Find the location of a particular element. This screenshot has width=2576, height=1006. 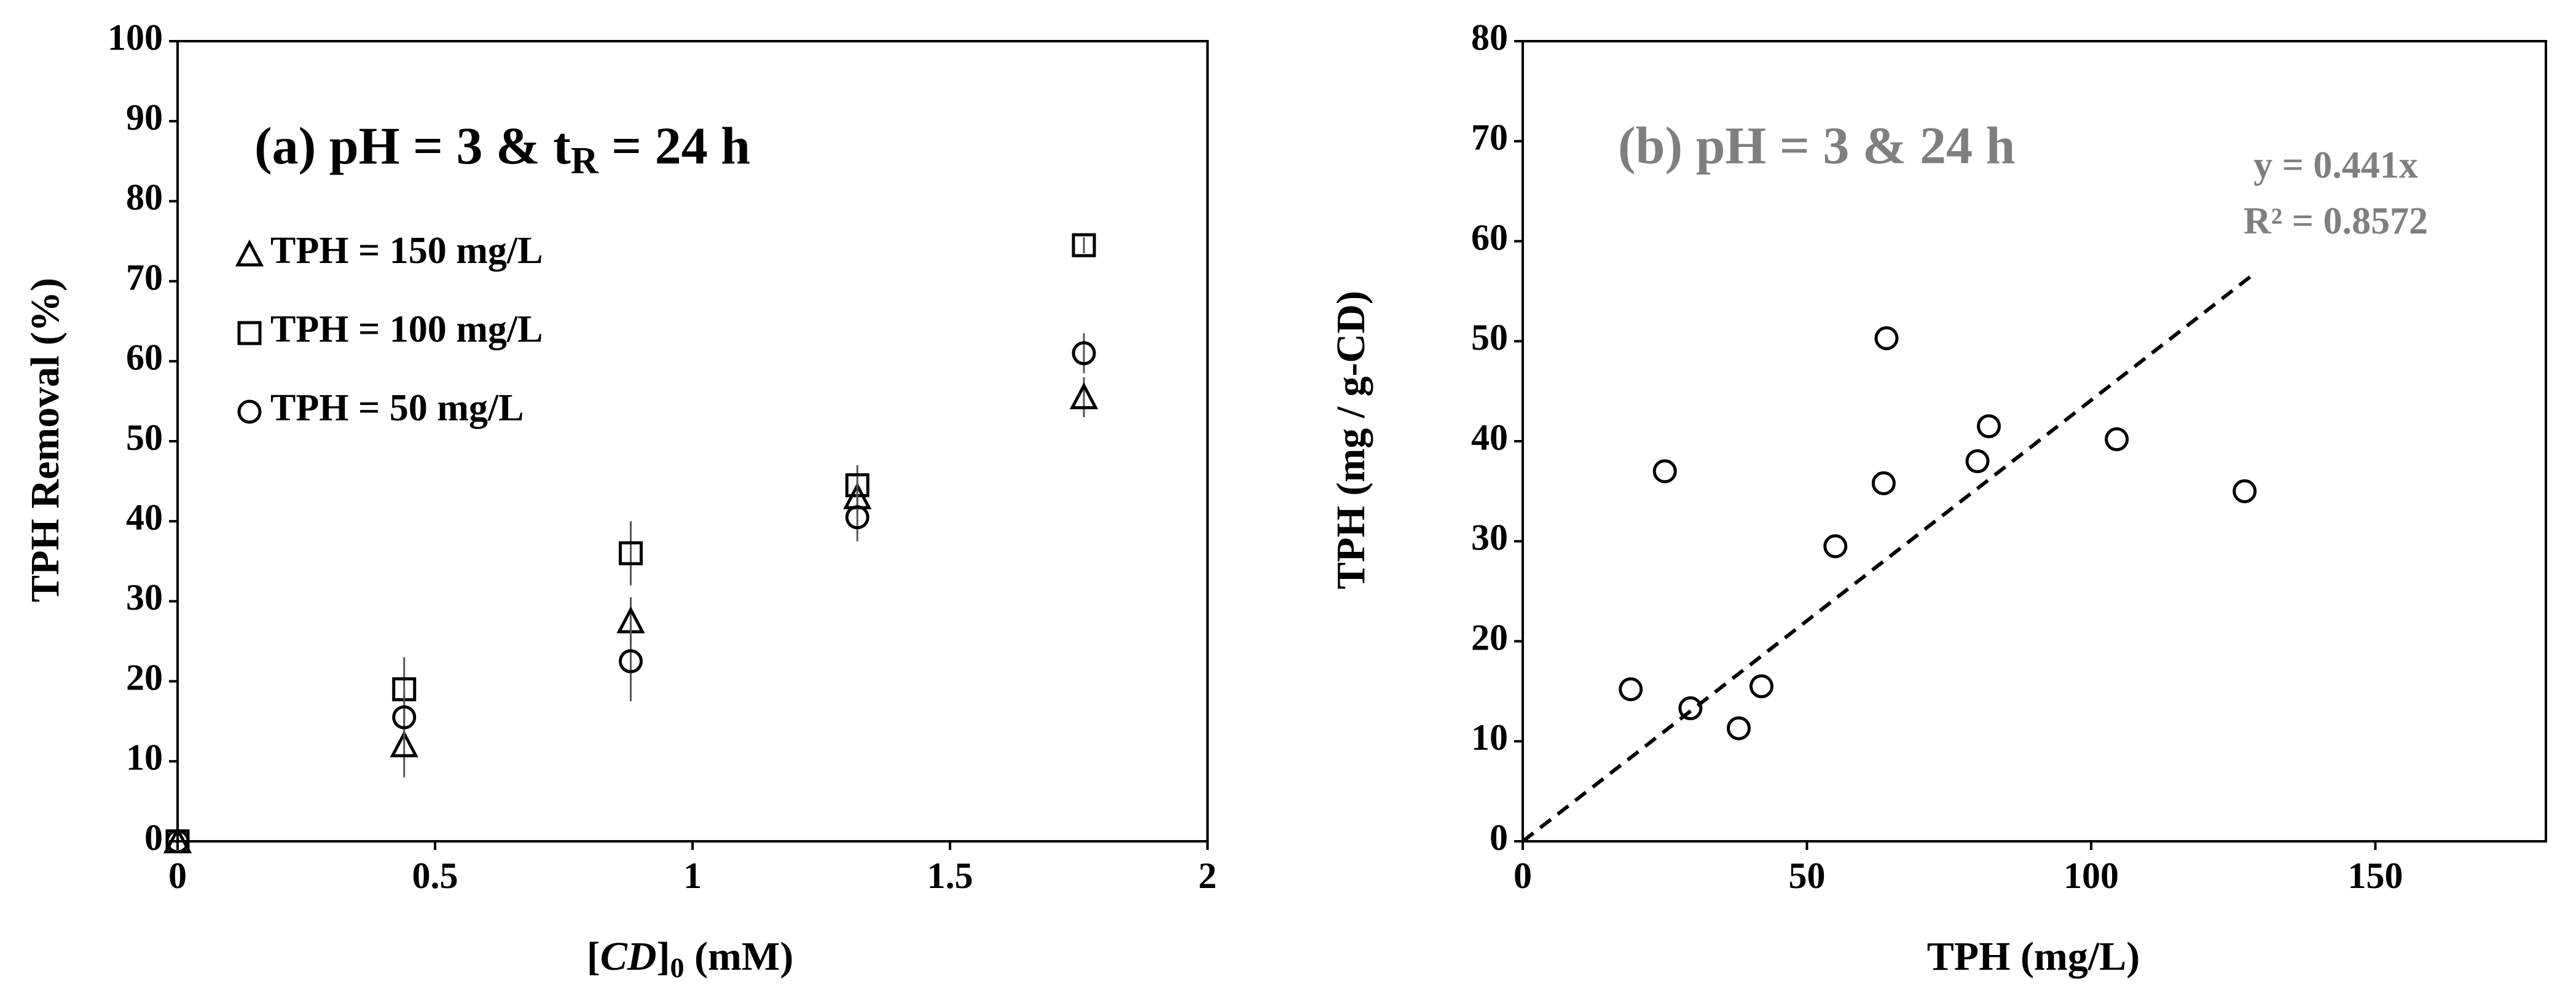

label-part: [ is located at coordinates (593, 956).